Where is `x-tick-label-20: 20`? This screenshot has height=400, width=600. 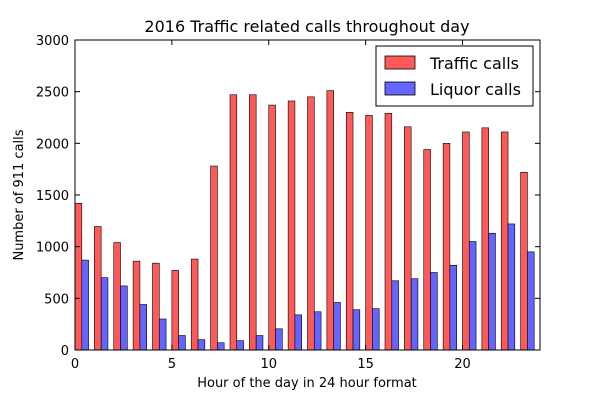 x-tick-label-20: 20 is located at coordinates (462, 364).